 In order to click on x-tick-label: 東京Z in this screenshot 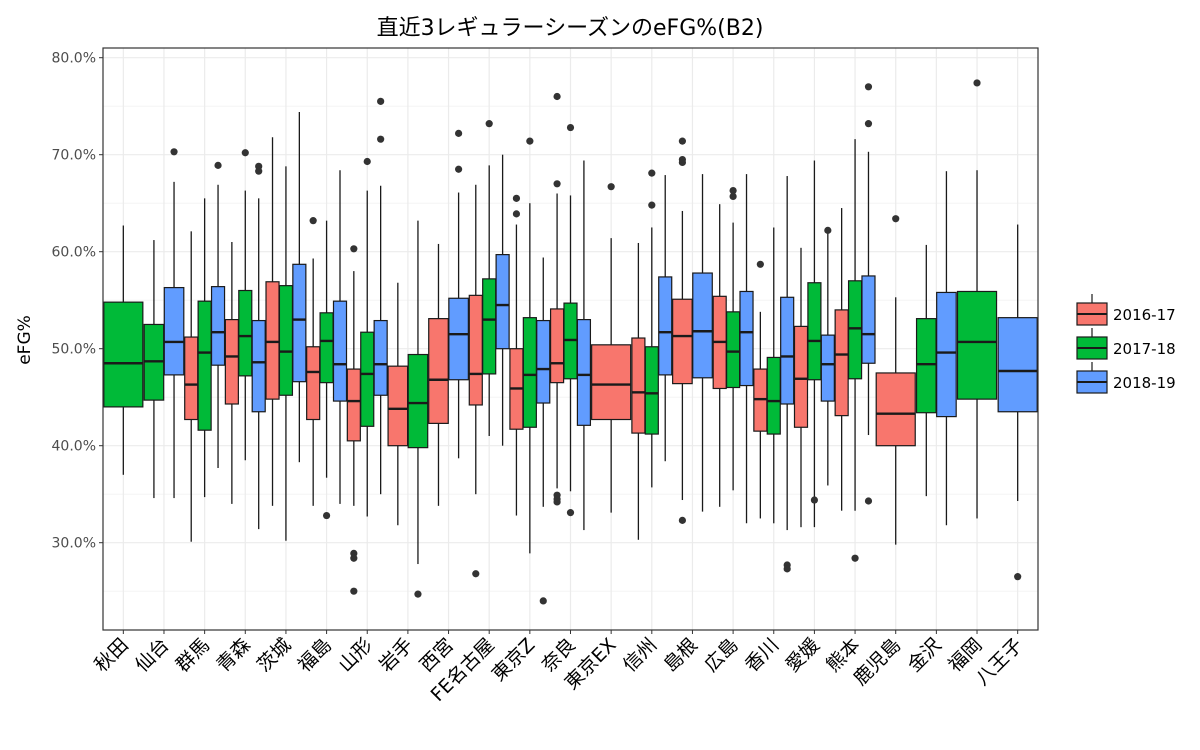, I will do `click(514, 660)`.